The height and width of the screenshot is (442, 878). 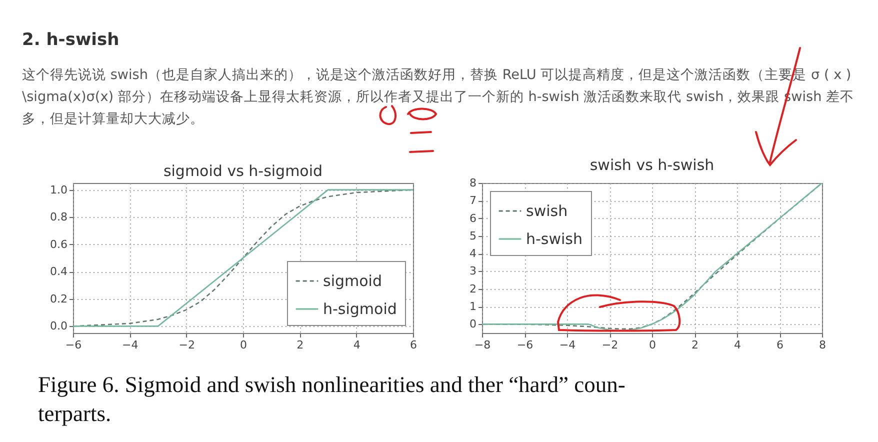 What do you see at coordinates (547, 211) in the screenshot?
I see `legend-label: swish` at bounding box center [547, 211].